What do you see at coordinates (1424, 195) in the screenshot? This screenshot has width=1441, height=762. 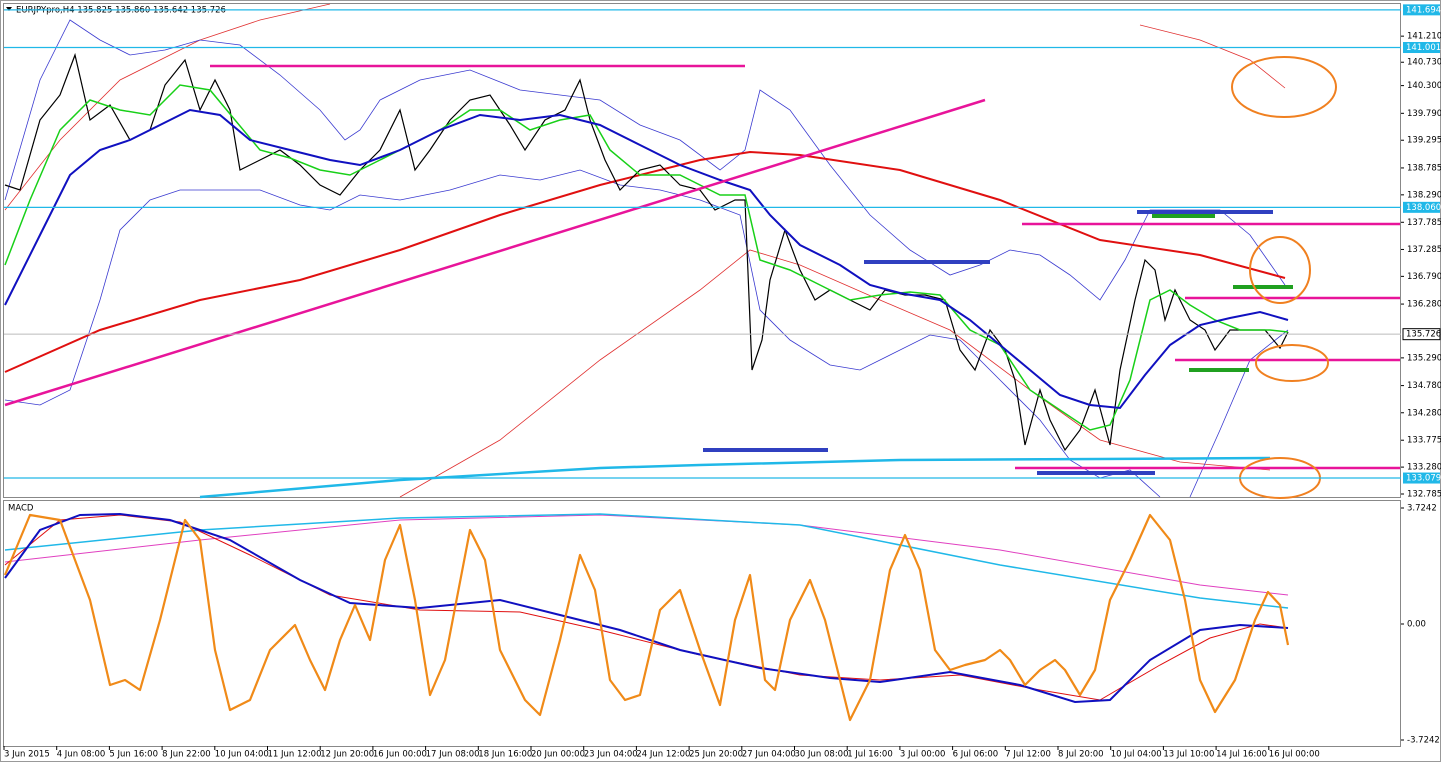 I see `price-label: 138.290` at bounding box center [1424, 195].